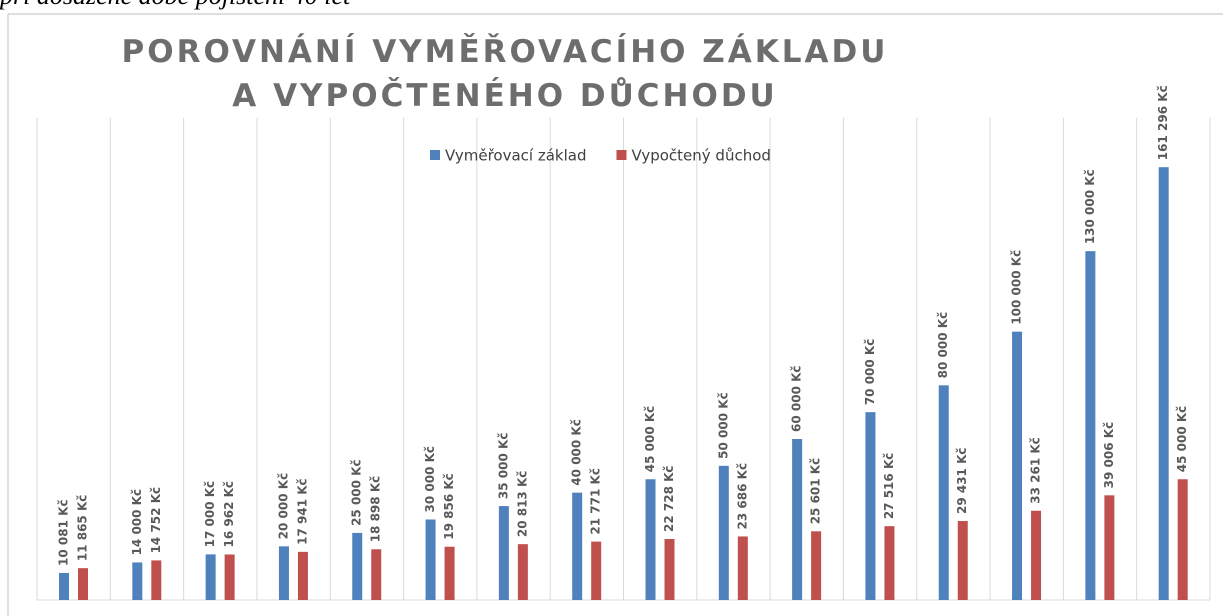 This screenshot has width=1223, height=616. Describe the element at coordinates (700, 156) in the screenshot. I see `legend-label: Vypočtený důchod` at that location.